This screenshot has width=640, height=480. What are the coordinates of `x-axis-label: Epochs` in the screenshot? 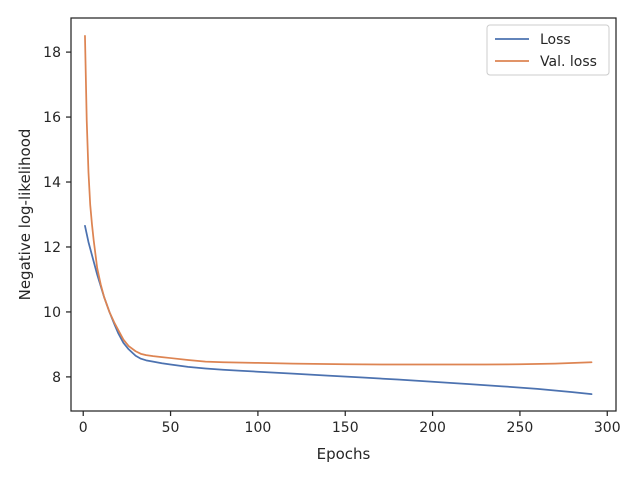 It's located at (344, 454).